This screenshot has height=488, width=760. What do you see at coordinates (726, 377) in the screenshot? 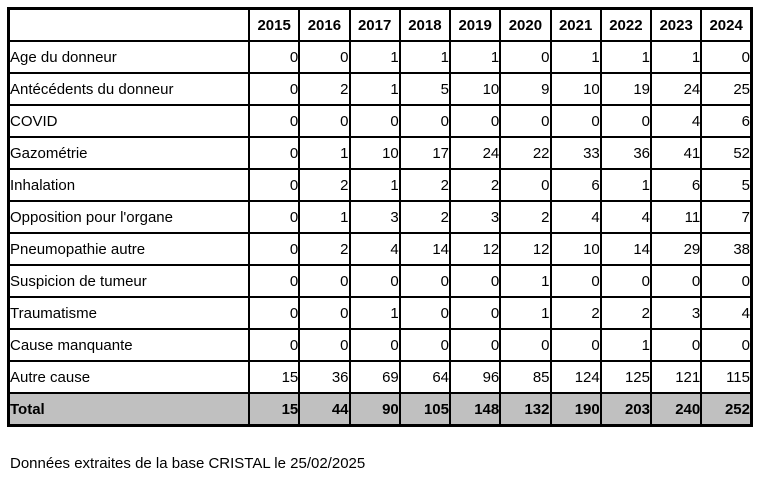
I see `value-cell: 115` at bounding box center [726, 377].